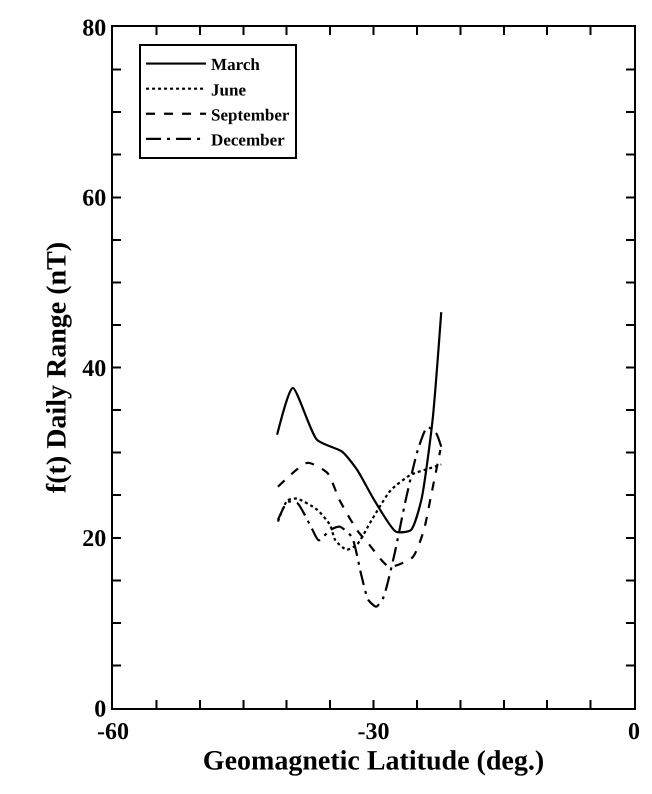  I want to click on legend-label: March, so click(235, 64).